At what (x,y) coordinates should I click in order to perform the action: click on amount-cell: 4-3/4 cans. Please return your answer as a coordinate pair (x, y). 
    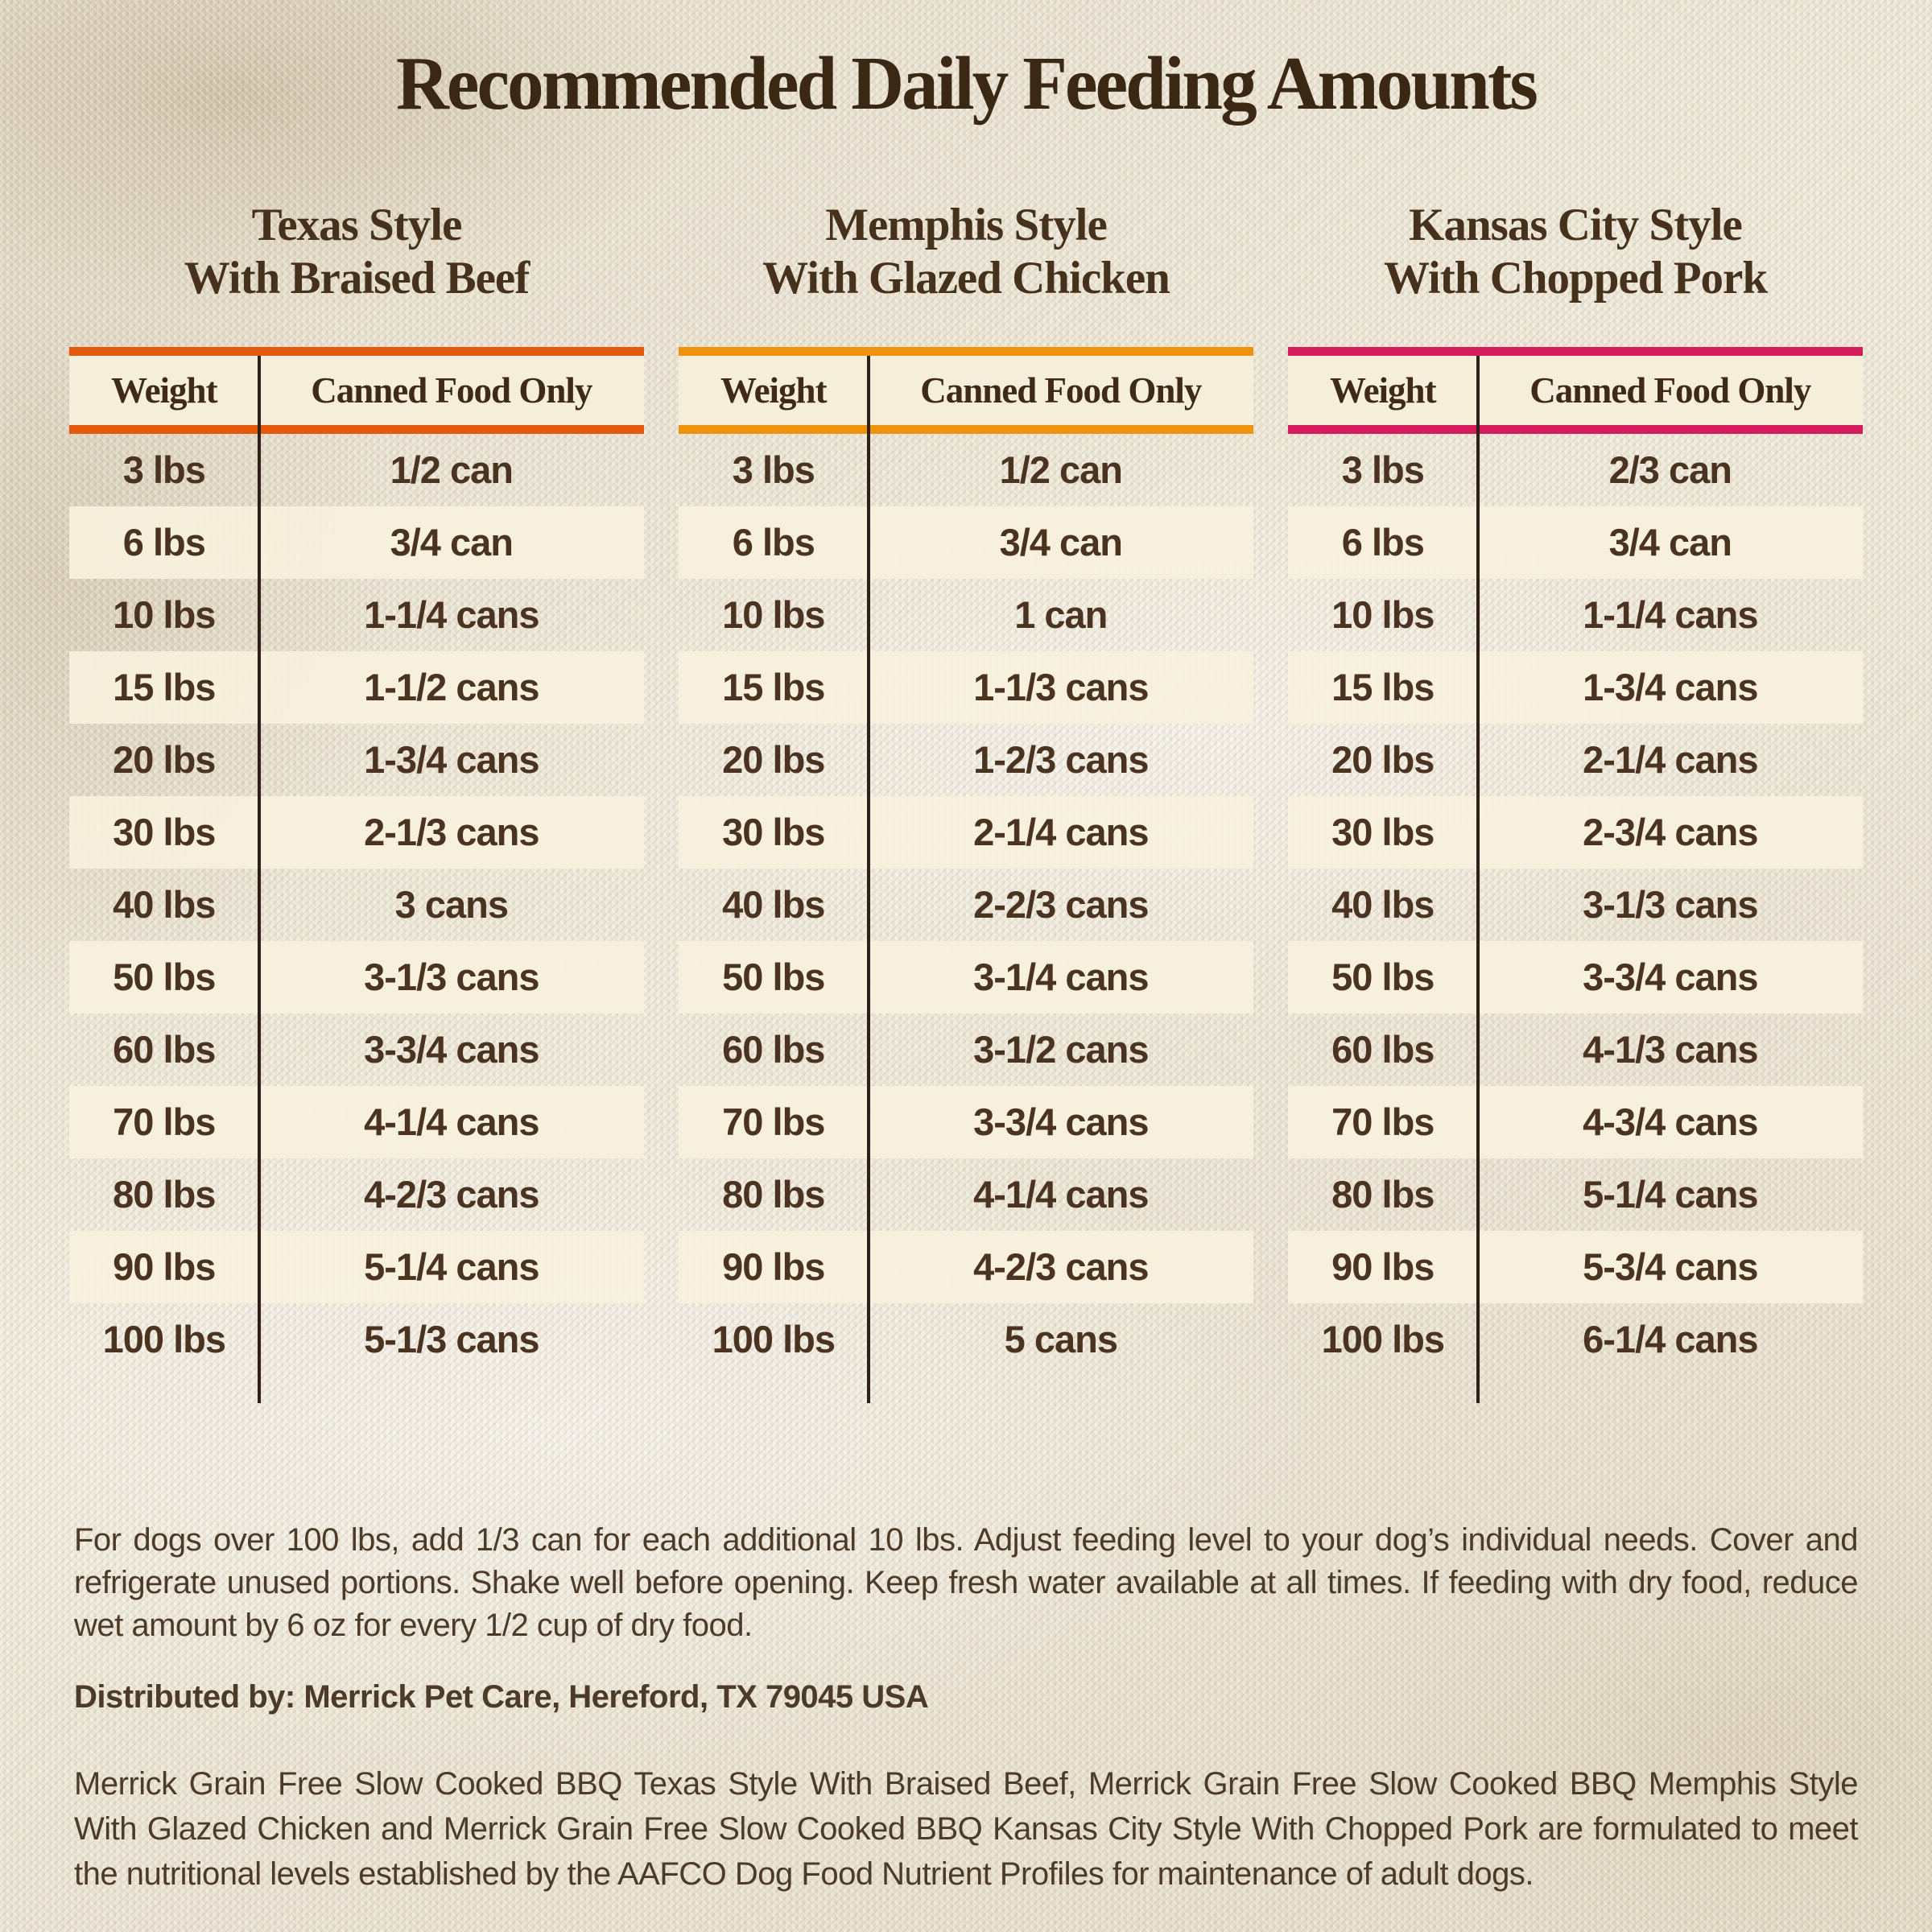
    Looking at the image, I should click on (1670, 1122).